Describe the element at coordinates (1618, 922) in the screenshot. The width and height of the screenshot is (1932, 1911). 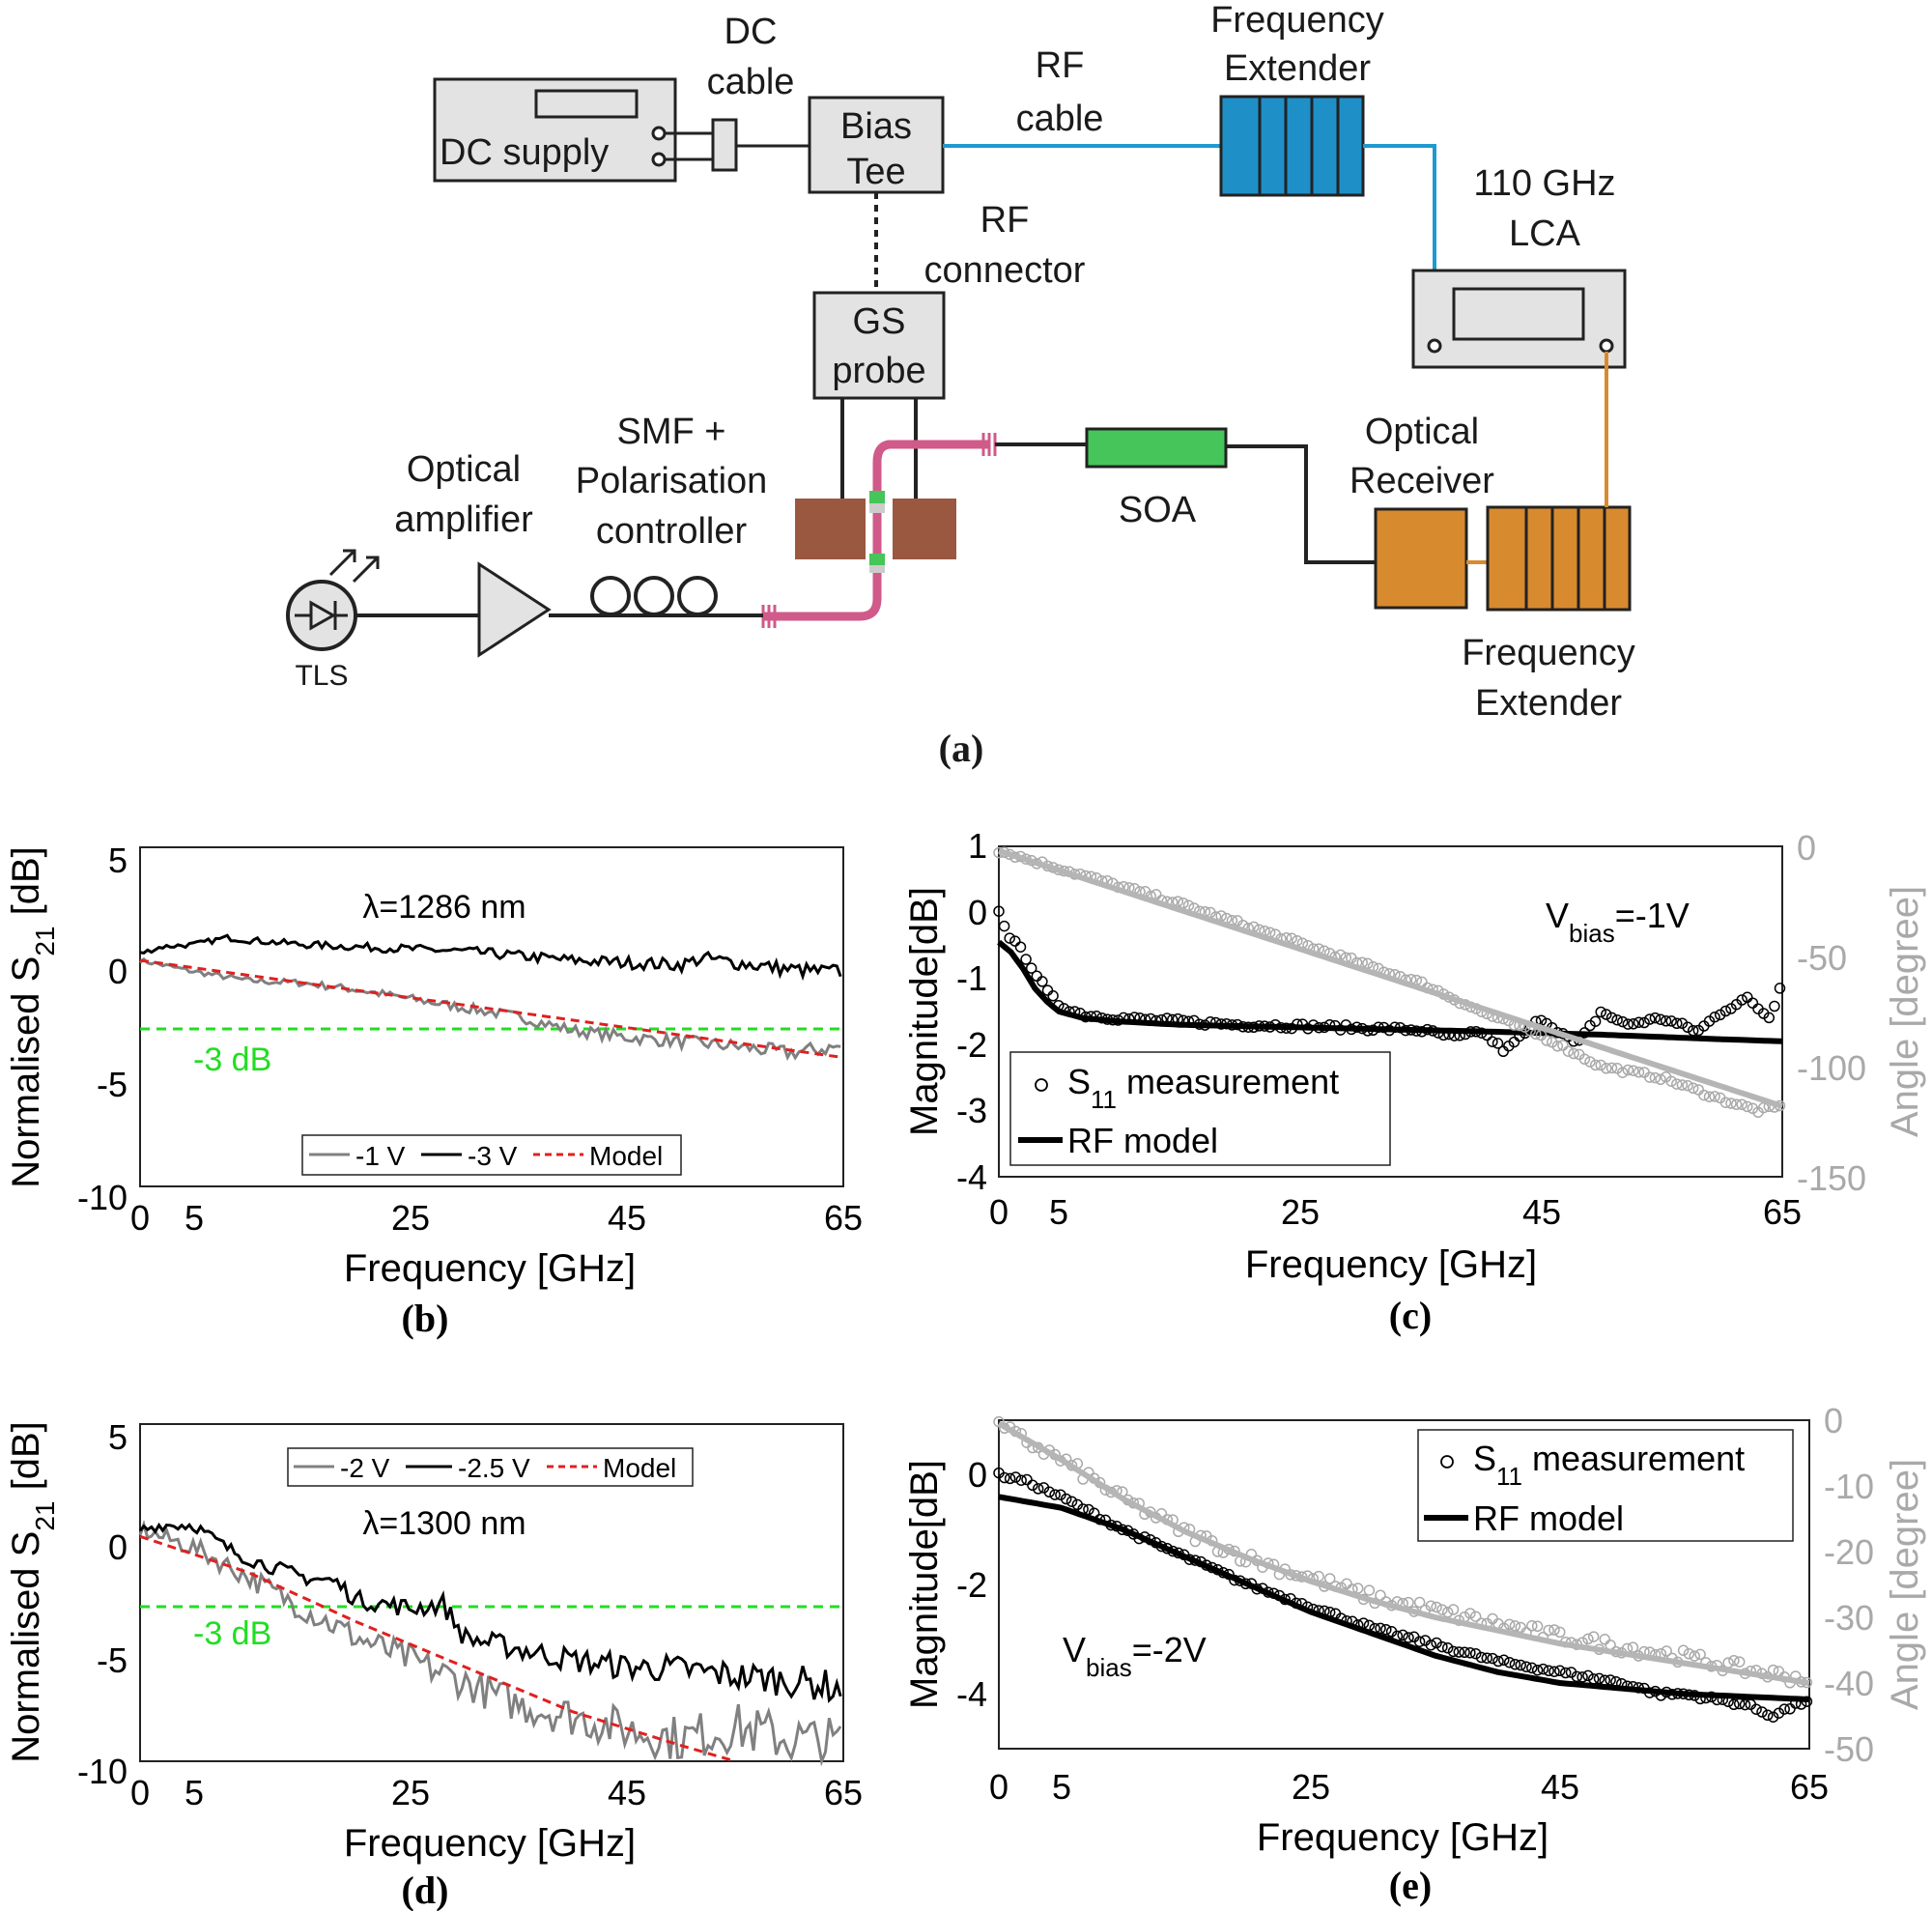
I see `chart-c-annotation: Vbias=-1V` at that location.